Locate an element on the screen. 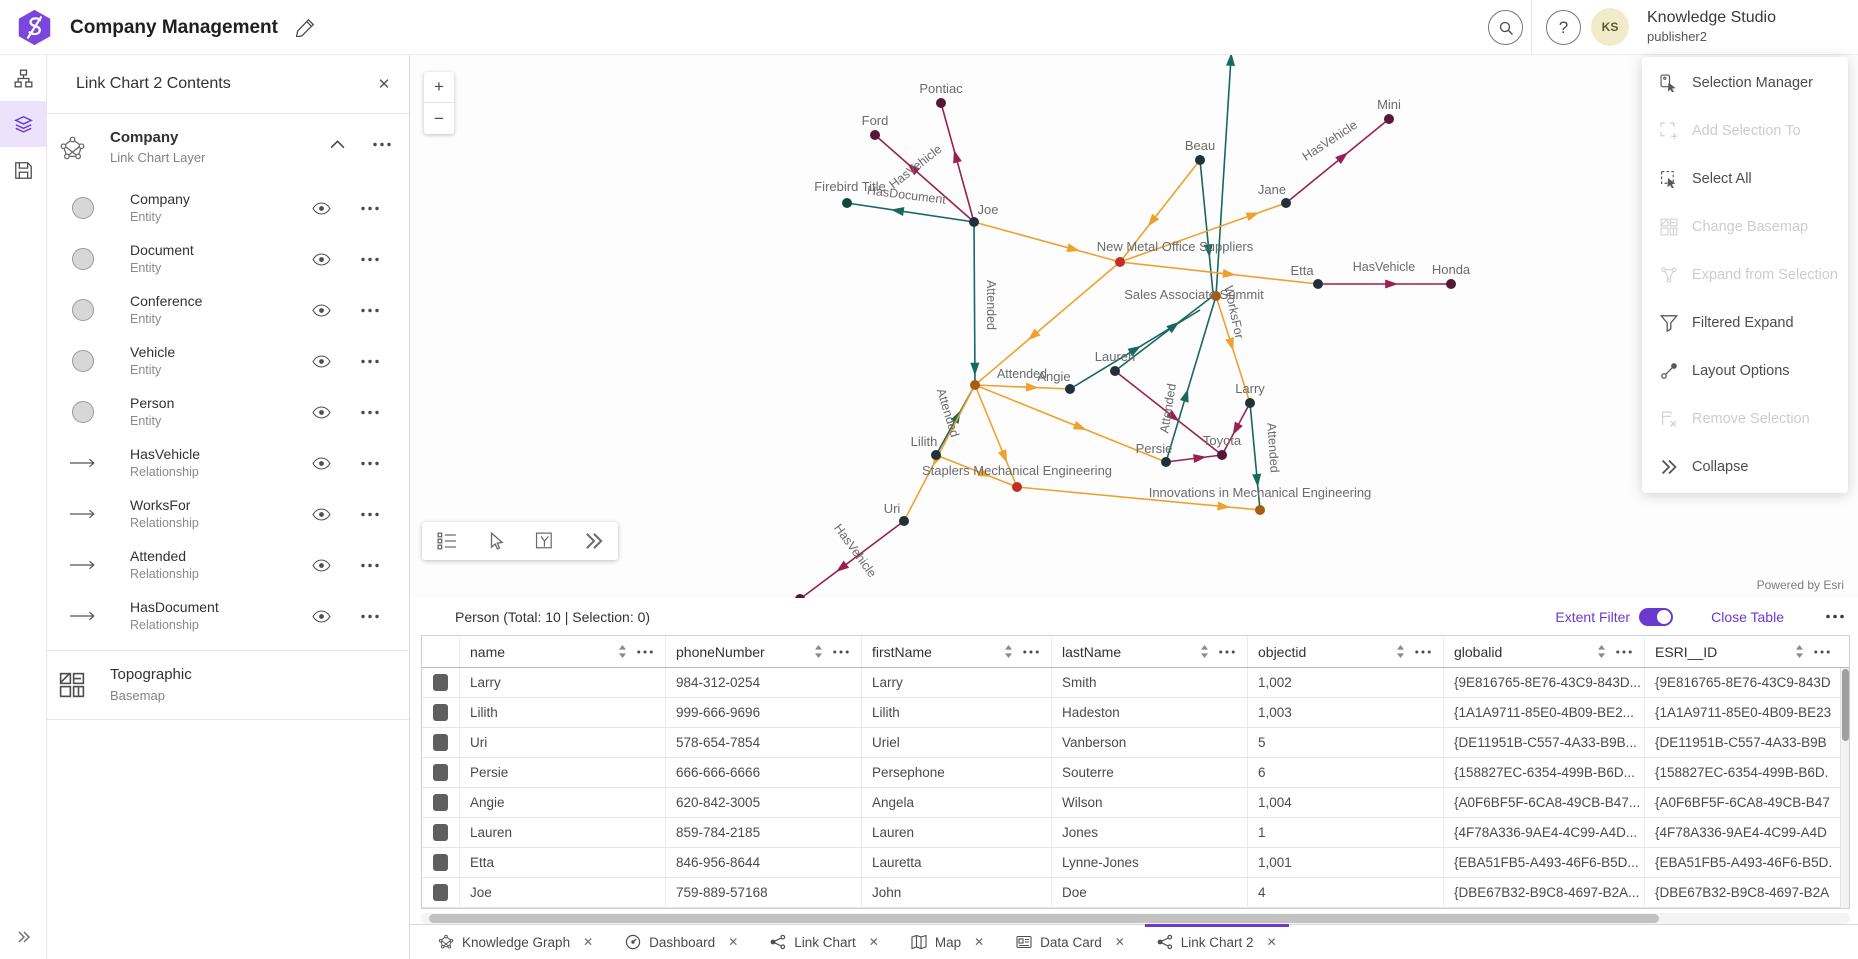 This screenshot has height=959, width=1858. close-table-button: Close Table is located at coordinates (1747, 616).